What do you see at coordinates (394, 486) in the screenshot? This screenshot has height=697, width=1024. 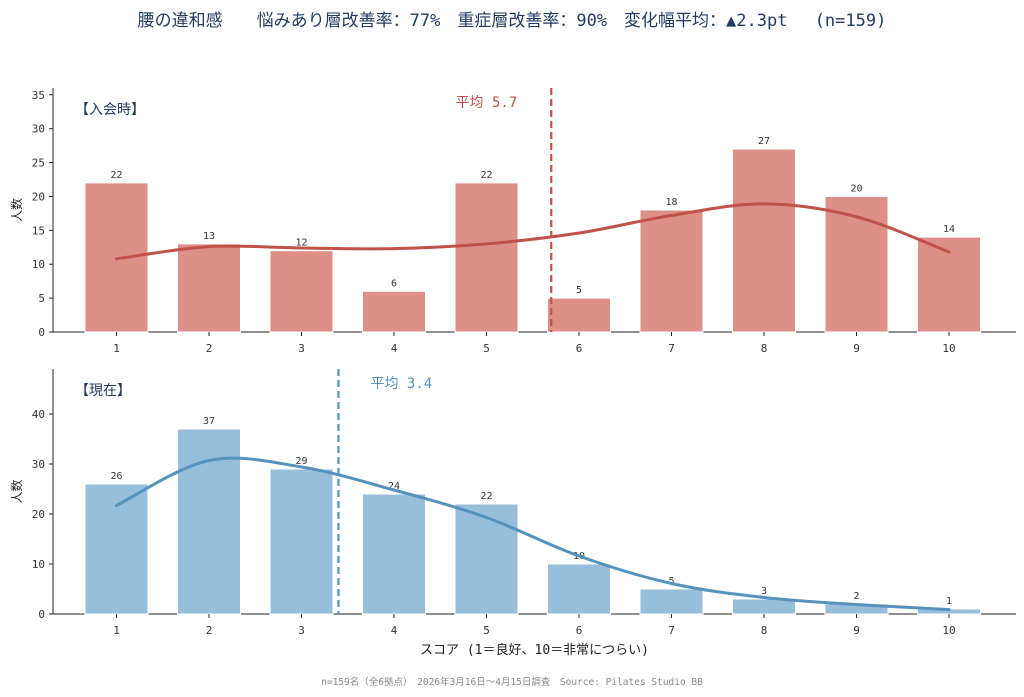 I see `bar-value-label: 24` at bounding box center [394, 486].